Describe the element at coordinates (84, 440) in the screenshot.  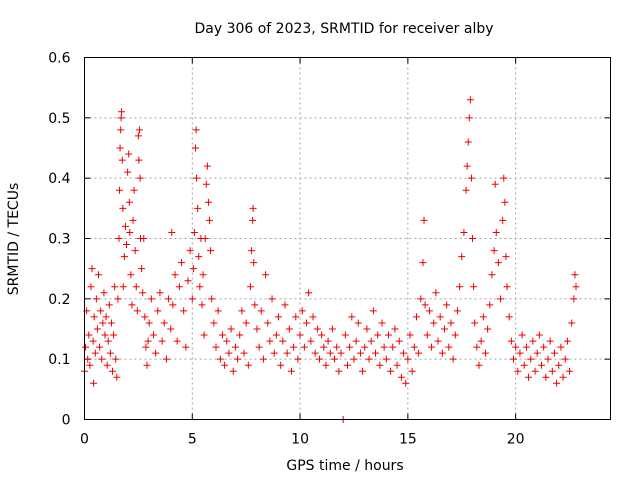
I see `x-tick-label: 0` at that location.